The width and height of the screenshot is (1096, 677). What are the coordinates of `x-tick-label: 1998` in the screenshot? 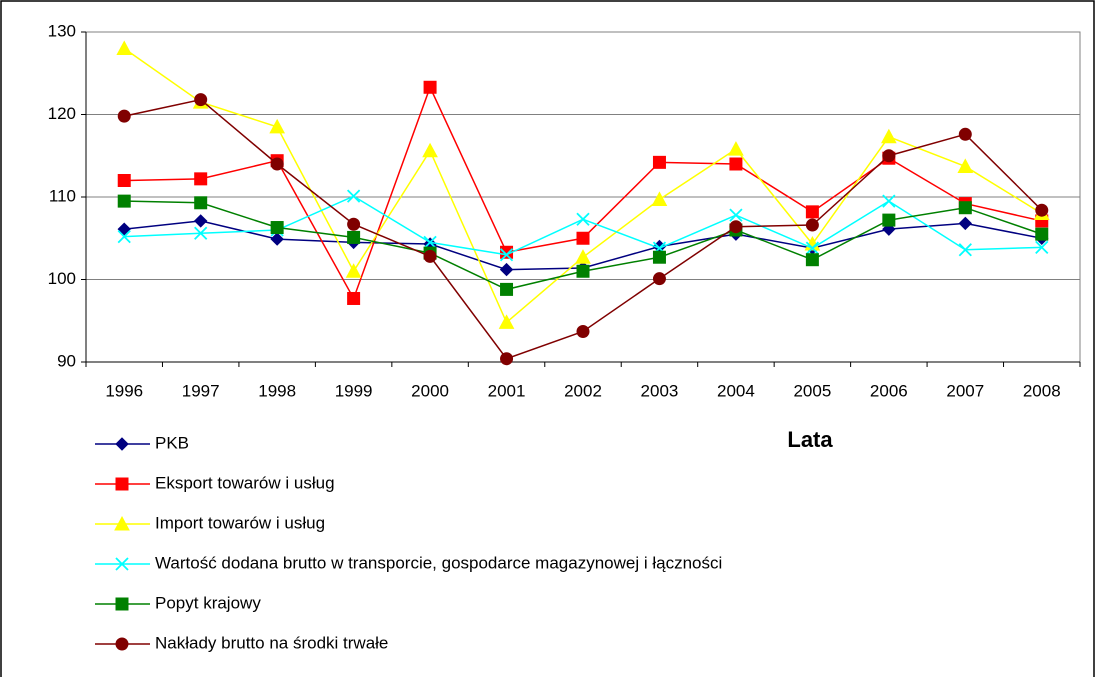 It's located at (277, 390).